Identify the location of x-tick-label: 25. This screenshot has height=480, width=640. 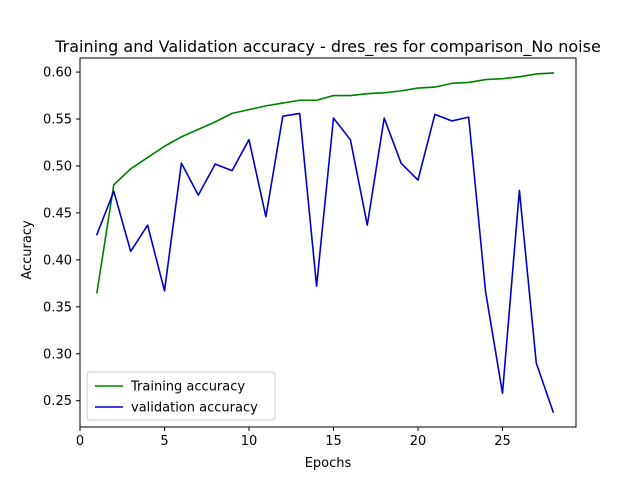
(502, 441).